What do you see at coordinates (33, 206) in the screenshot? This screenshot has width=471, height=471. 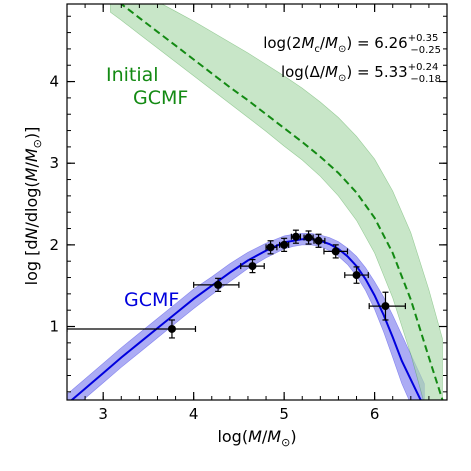 I see `y-axis-label: log [dN/dlog(M/M⊙)]` at bounding box center [33, 206].